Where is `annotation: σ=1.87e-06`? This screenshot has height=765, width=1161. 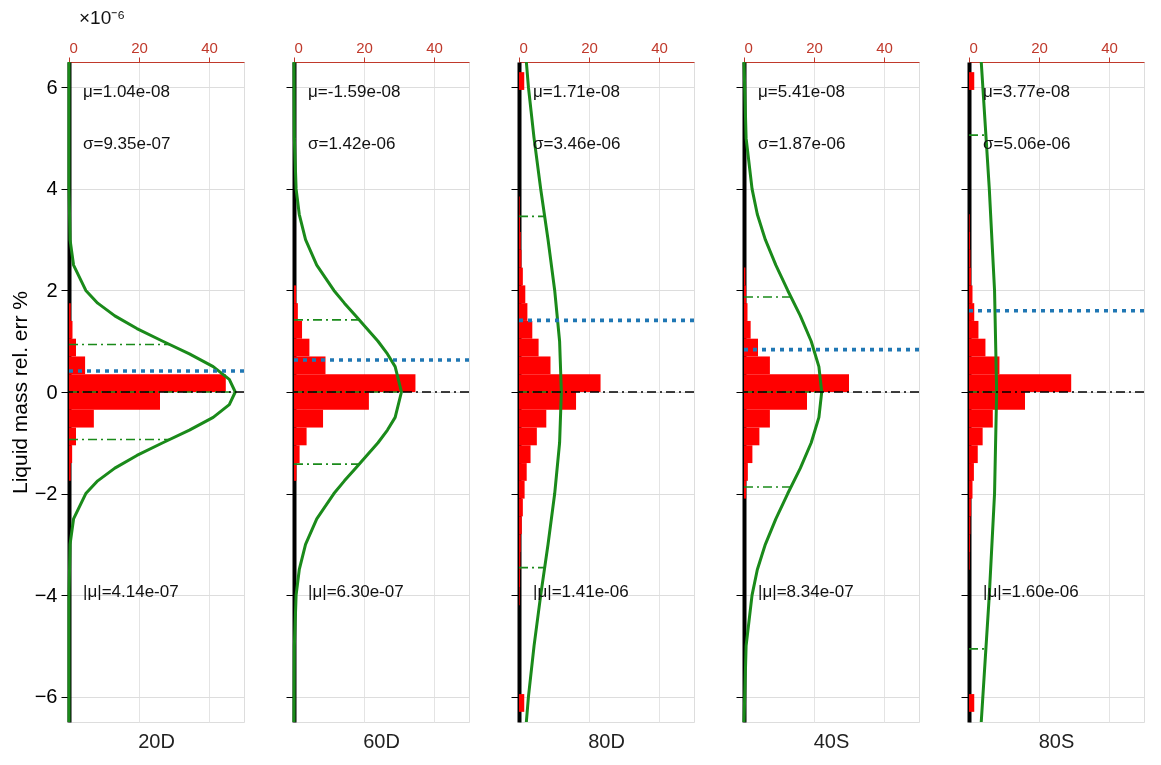 annotation: σ=1.87e-06 is located at coordinates (802, 143).